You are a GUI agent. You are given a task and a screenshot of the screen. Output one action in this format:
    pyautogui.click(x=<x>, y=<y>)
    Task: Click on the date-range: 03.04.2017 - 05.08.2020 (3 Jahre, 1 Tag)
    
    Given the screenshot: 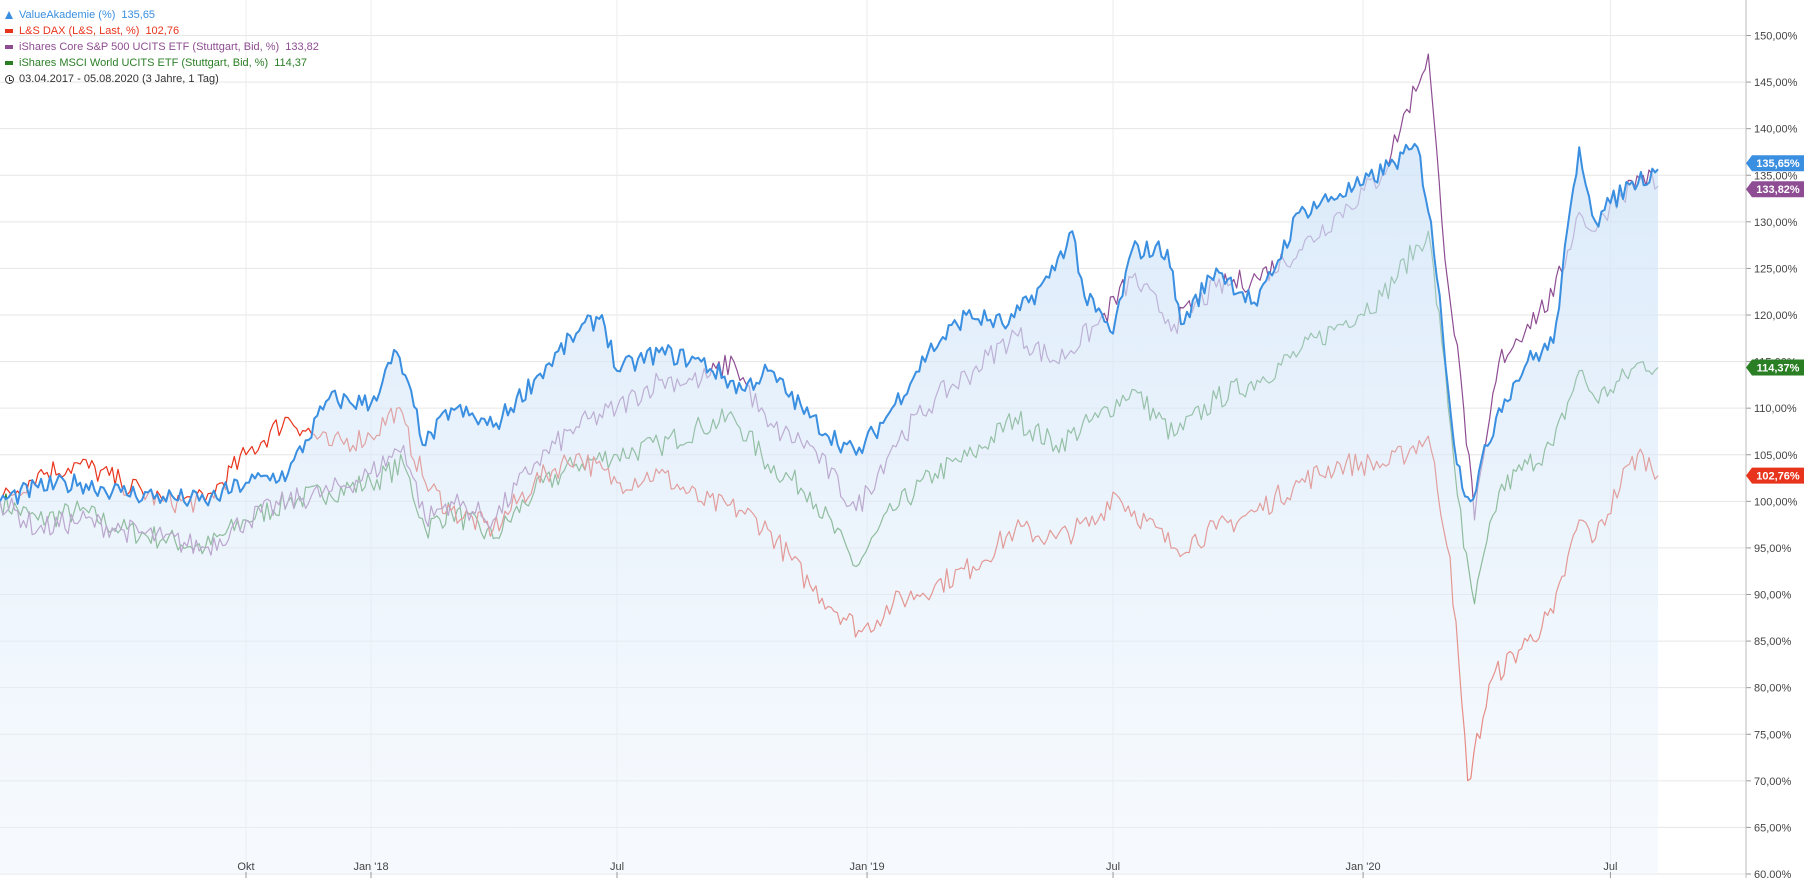 What is the action you would take?
    pyautogui.click(x=162, y=79)
    